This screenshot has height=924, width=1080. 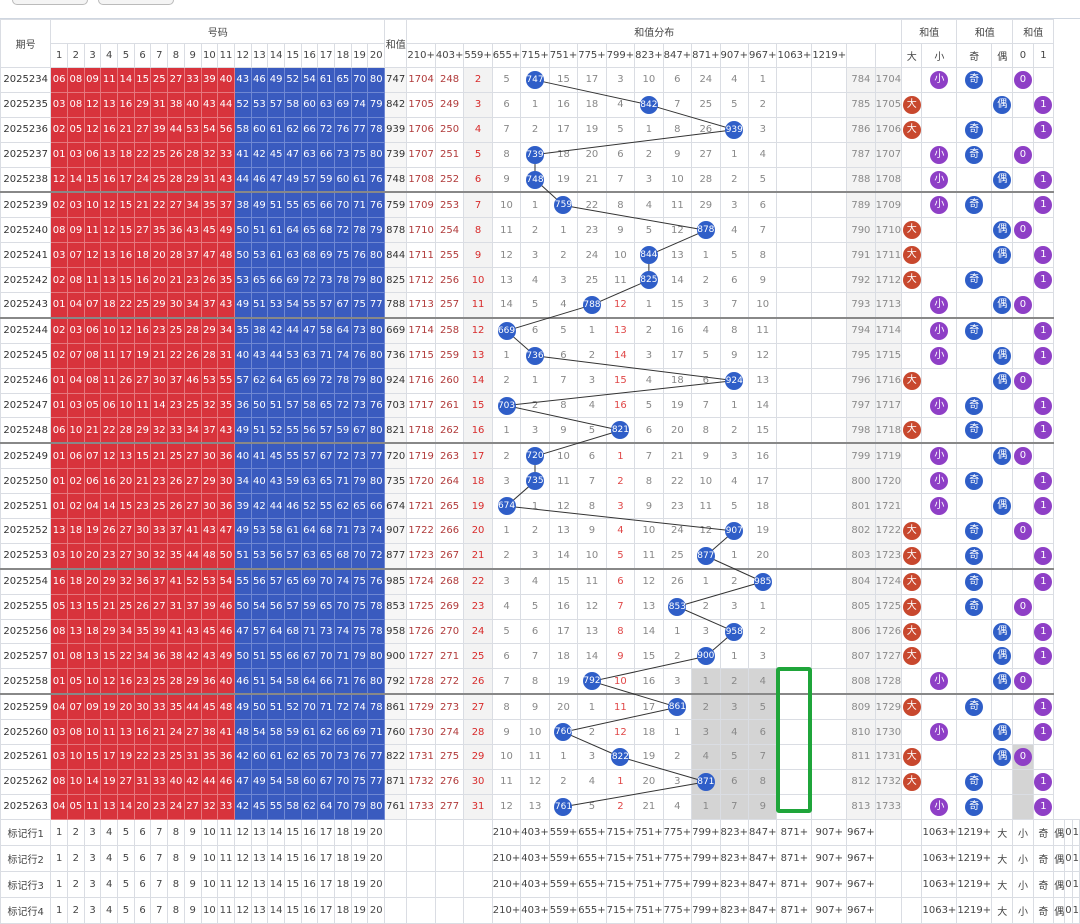 I want to click on last-1-cell: 1, so click(x=1043, y=405).